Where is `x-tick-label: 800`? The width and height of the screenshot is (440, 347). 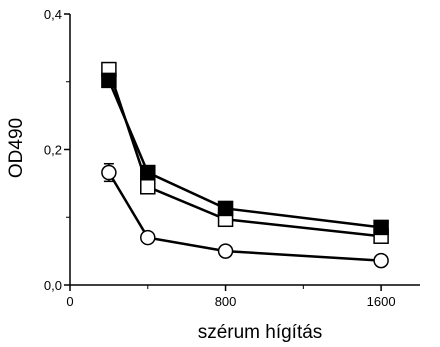
x-tick-label: 800 is located at coordinates (226, 301).